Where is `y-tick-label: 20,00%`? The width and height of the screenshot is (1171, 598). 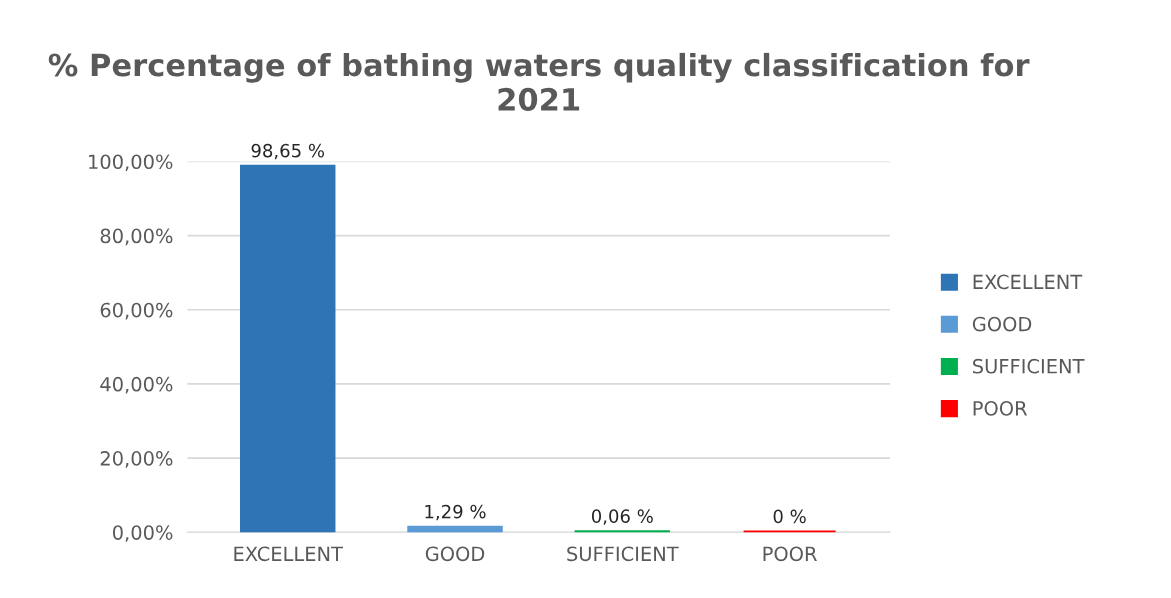
y-tick-label: 20,00% is located at coordinates (136, 459).